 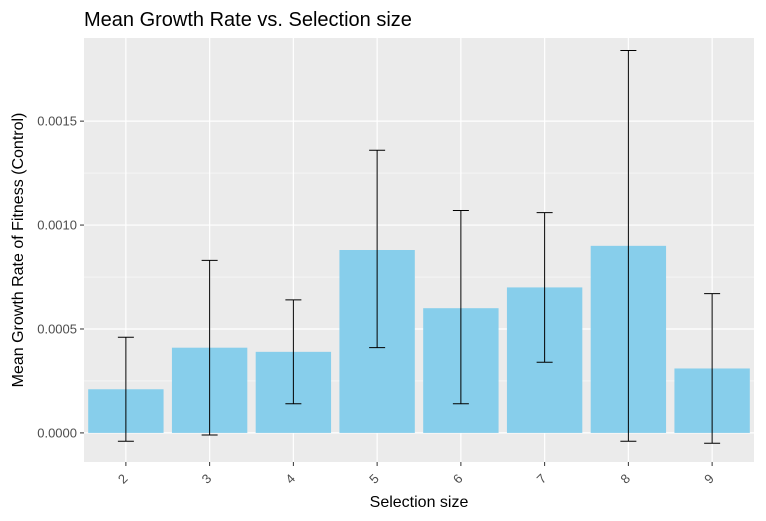 I want to click on x-tick-label: 9, so click(x=709, y=479).